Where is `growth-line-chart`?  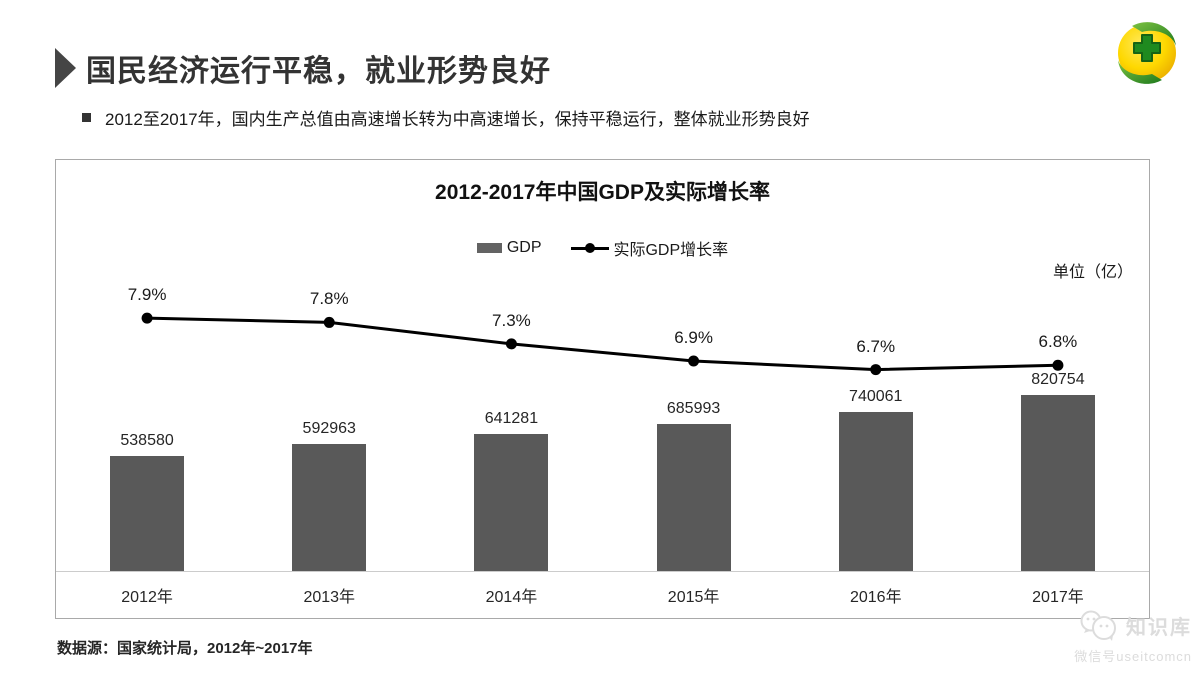
growth-line-chart is located at coordinates (602, 344).